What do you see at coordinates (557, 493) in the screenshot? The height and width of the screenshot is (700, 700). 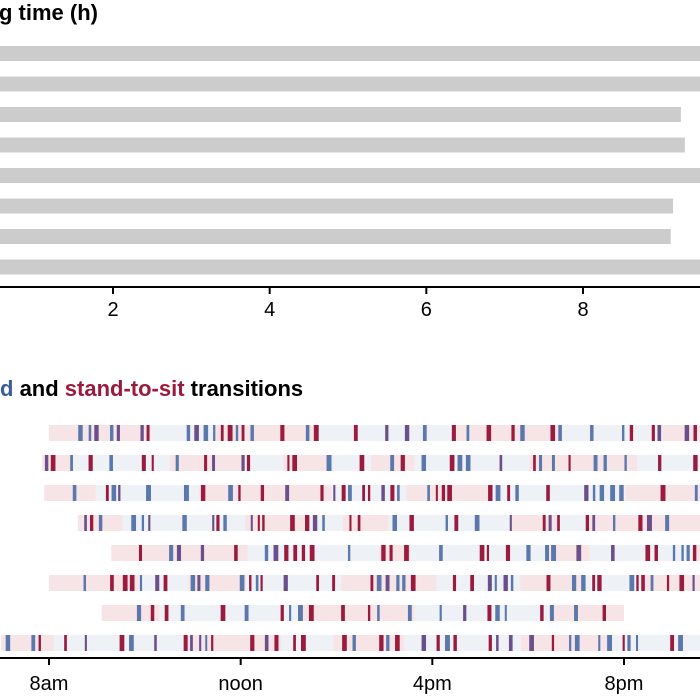 I see `row-3-segment` at bounding box center [557, 493].